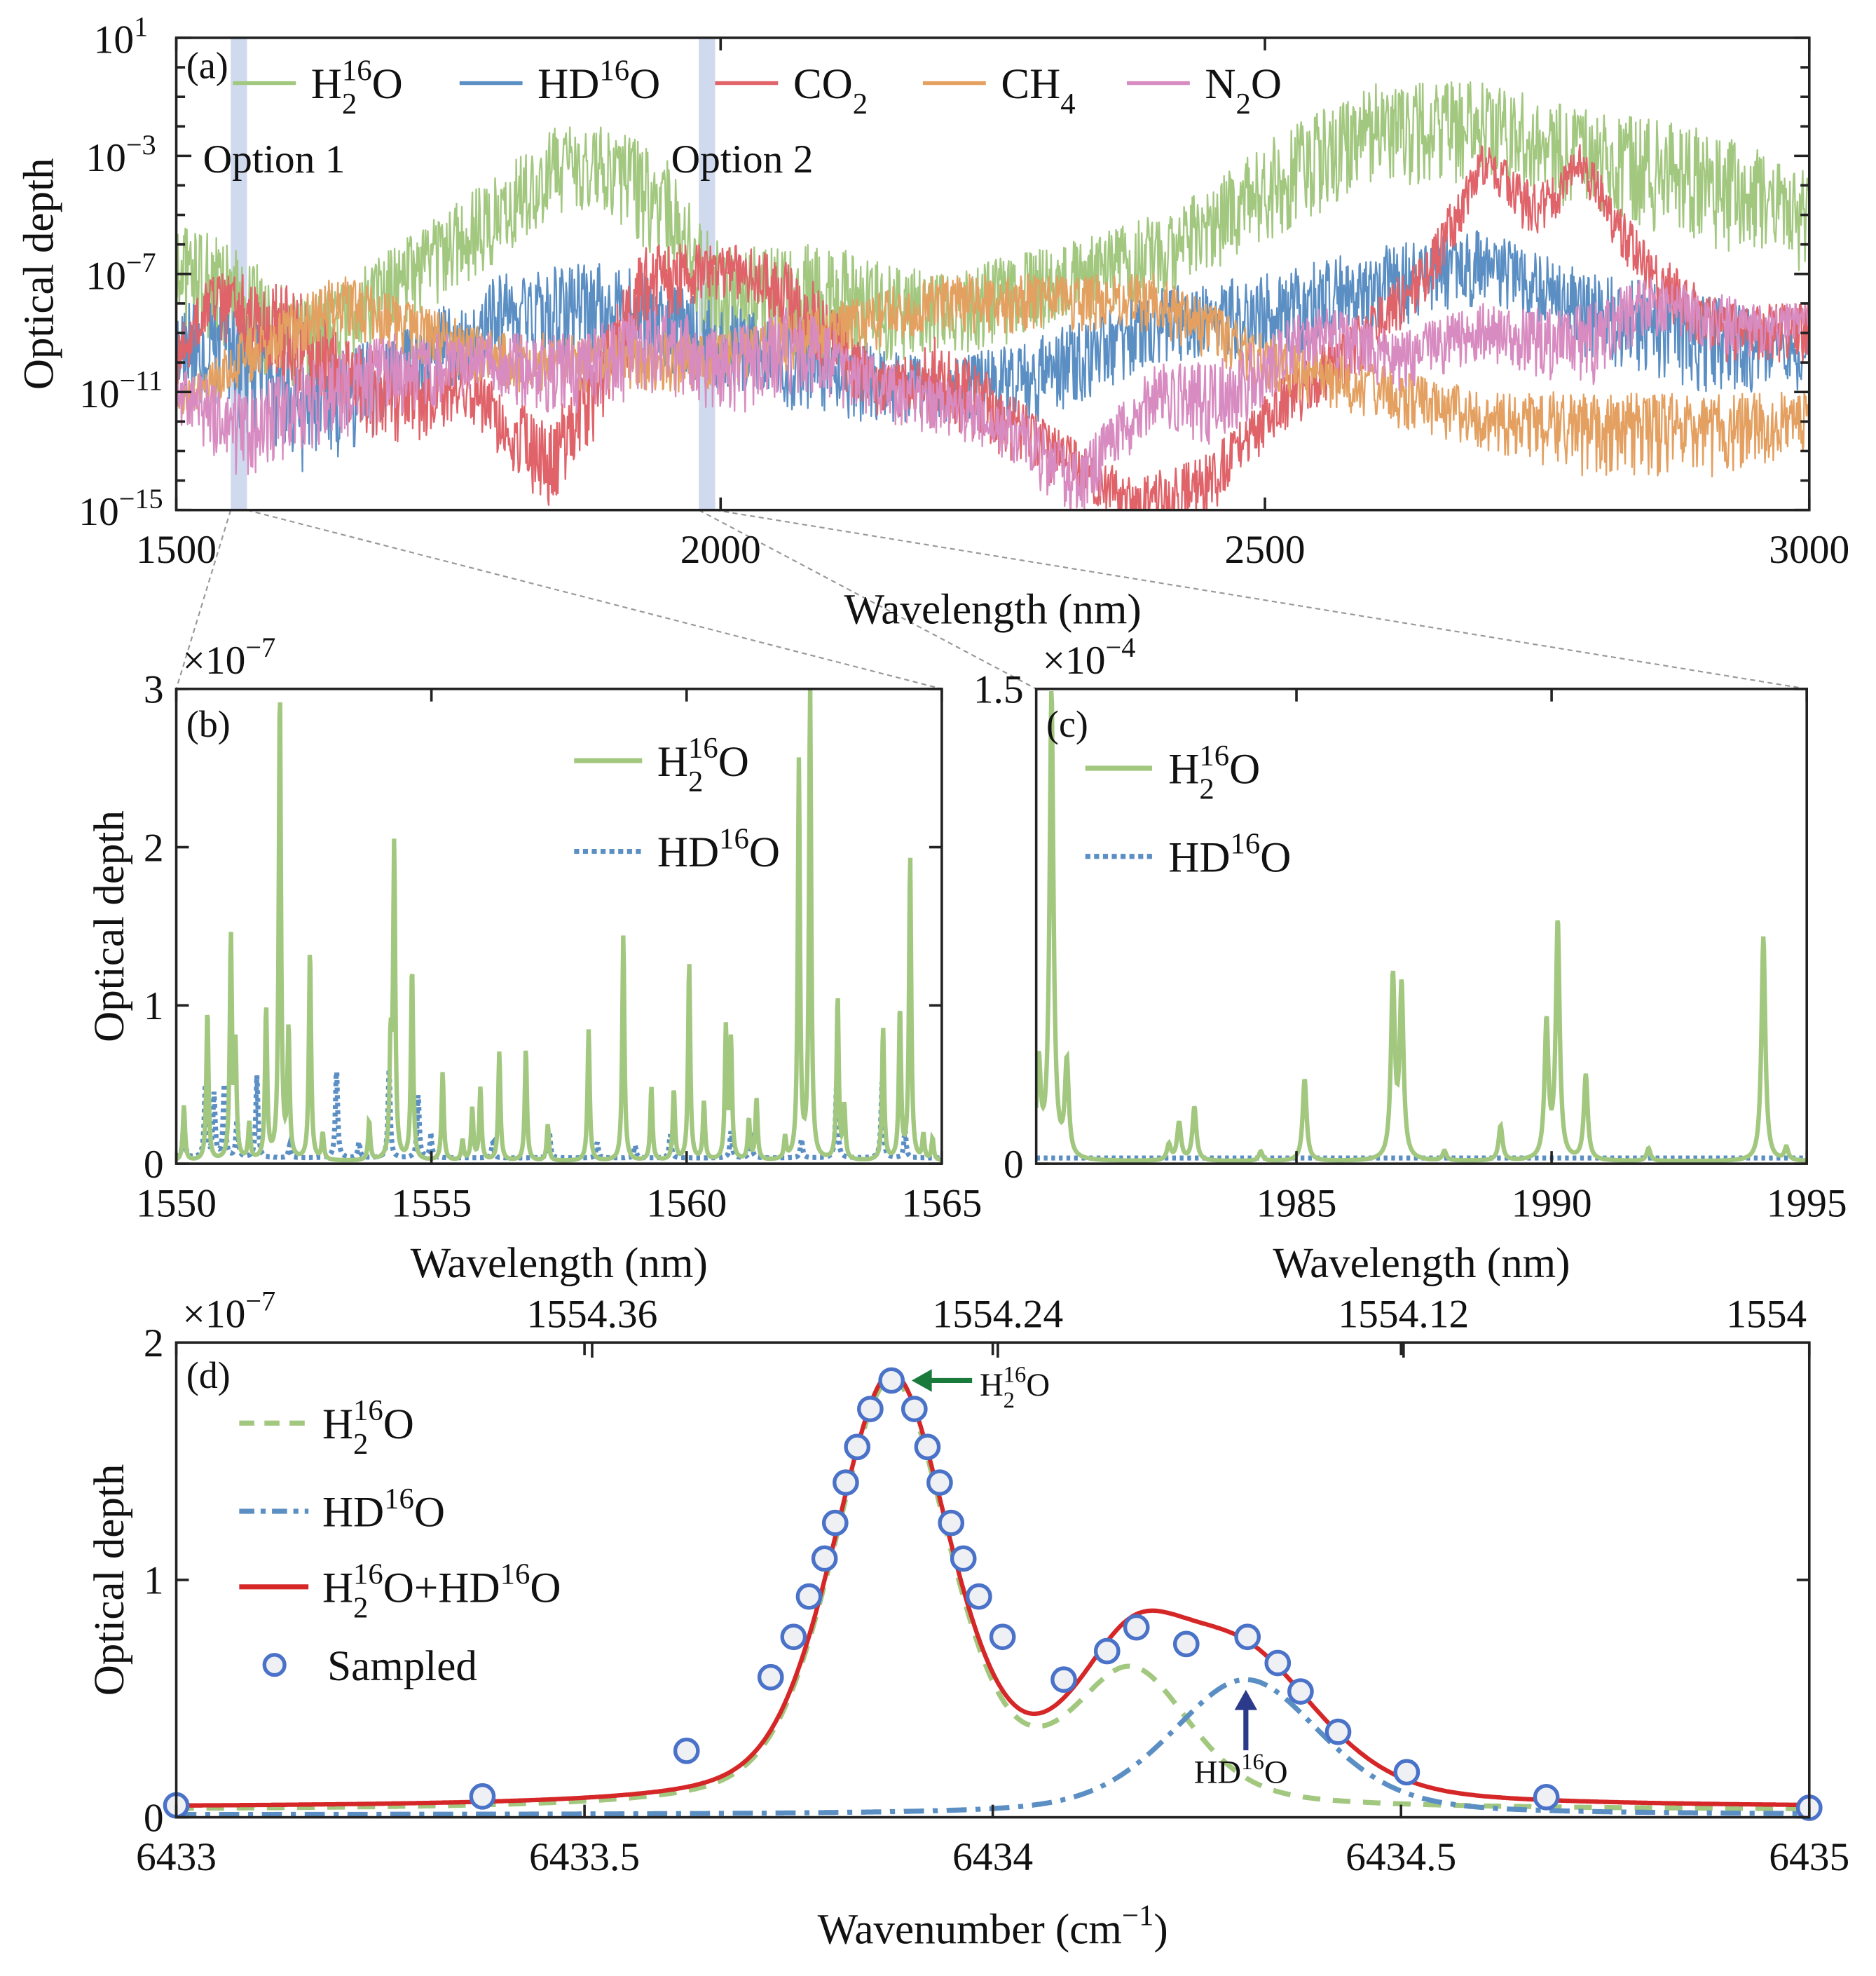  I want to click on legend-item: HD16O, so click(677, 849).